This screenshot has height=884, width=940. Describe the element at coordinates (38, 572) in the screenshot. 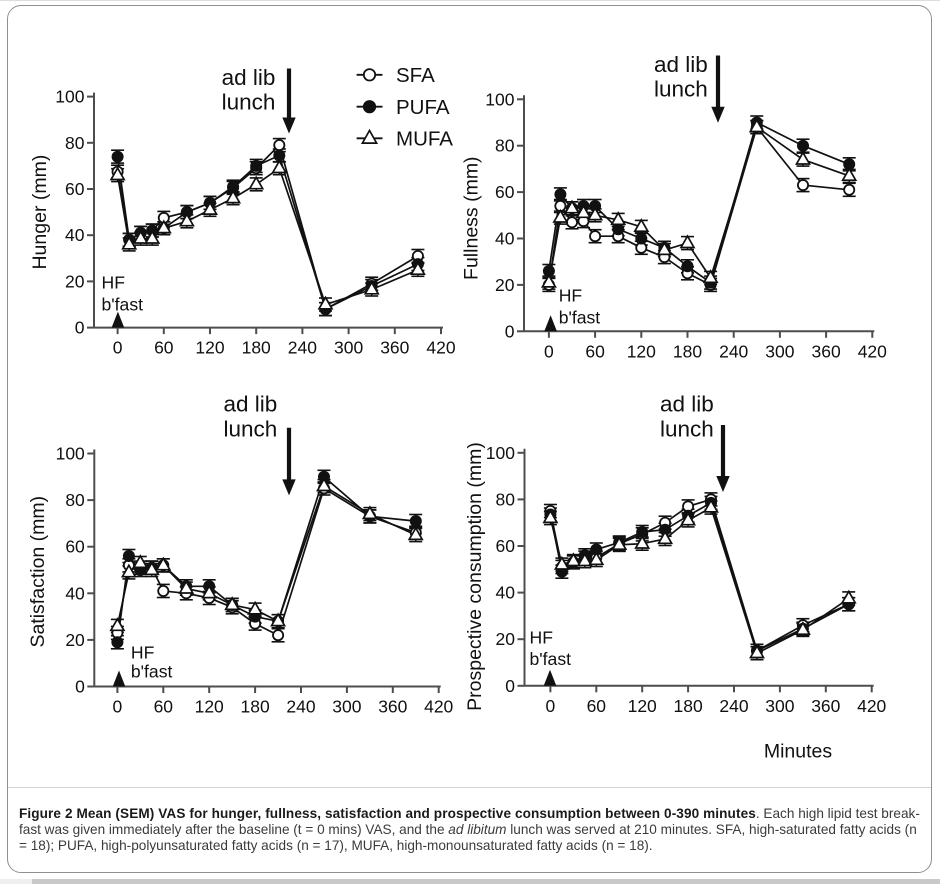

I see `svg-text: Satisfaction (mm)` at that location.